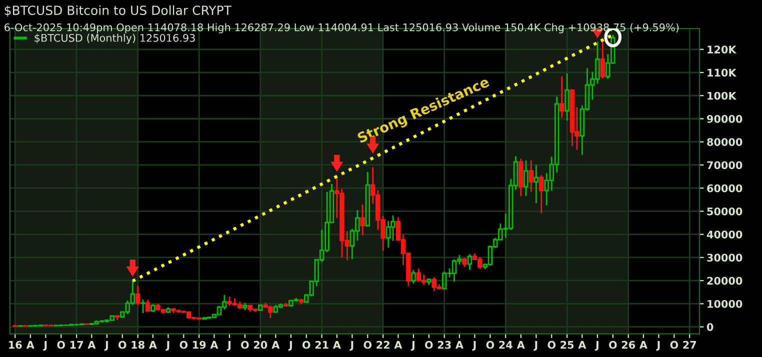 The image size is (762, 357). What do you see at coordinates (383, 344) in the screenshot?
I see `x-tick-label: 22` at bounding box center [383, 344].